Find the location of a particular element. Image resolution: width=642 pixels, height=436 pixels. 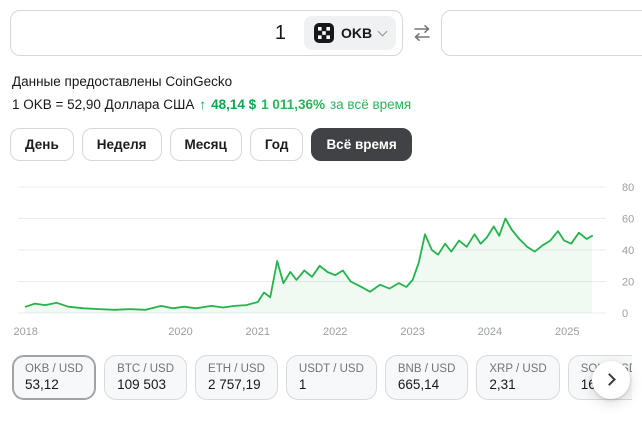

ticker-value: 2 757,19 is located at coordinates (234, 385).